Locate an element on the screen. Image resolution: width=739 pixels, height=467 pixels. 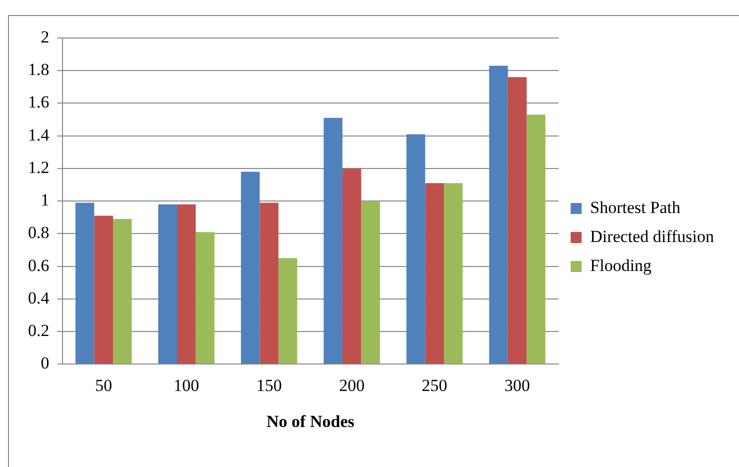
legend-label: Shortest Path is located at coordinates (635, 207).